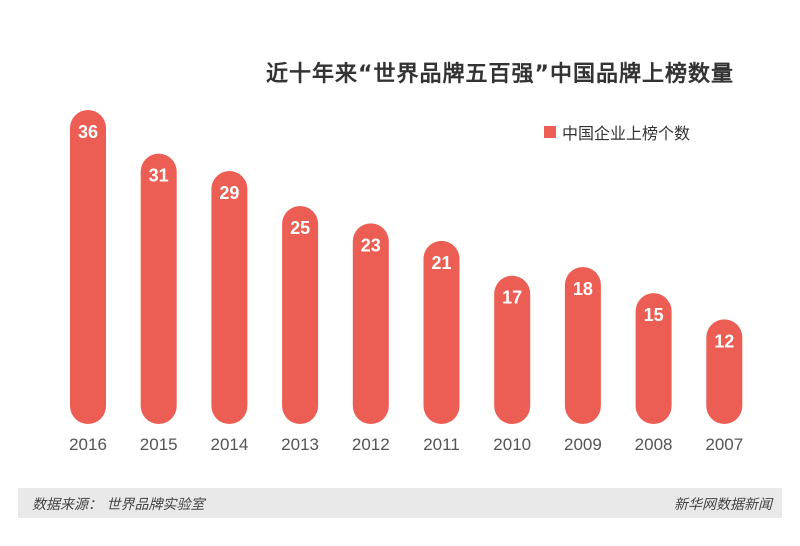  I want to click on bar-2015, so click(158, 288).